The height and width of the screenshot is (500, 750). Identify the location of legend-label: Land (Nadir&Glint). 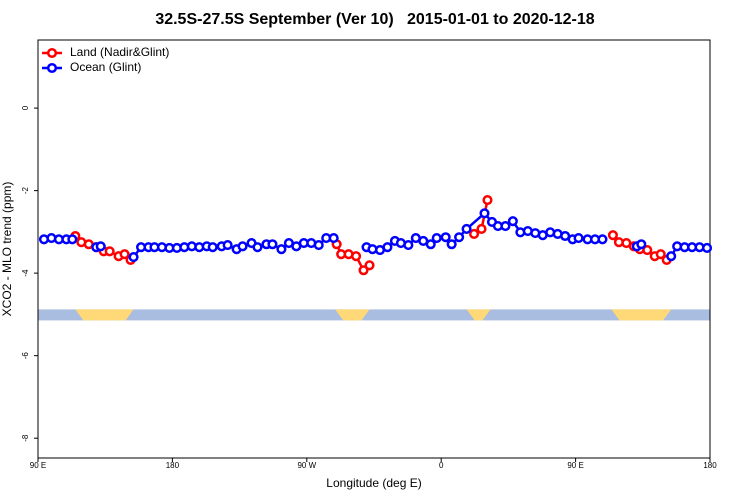
(119, 52).